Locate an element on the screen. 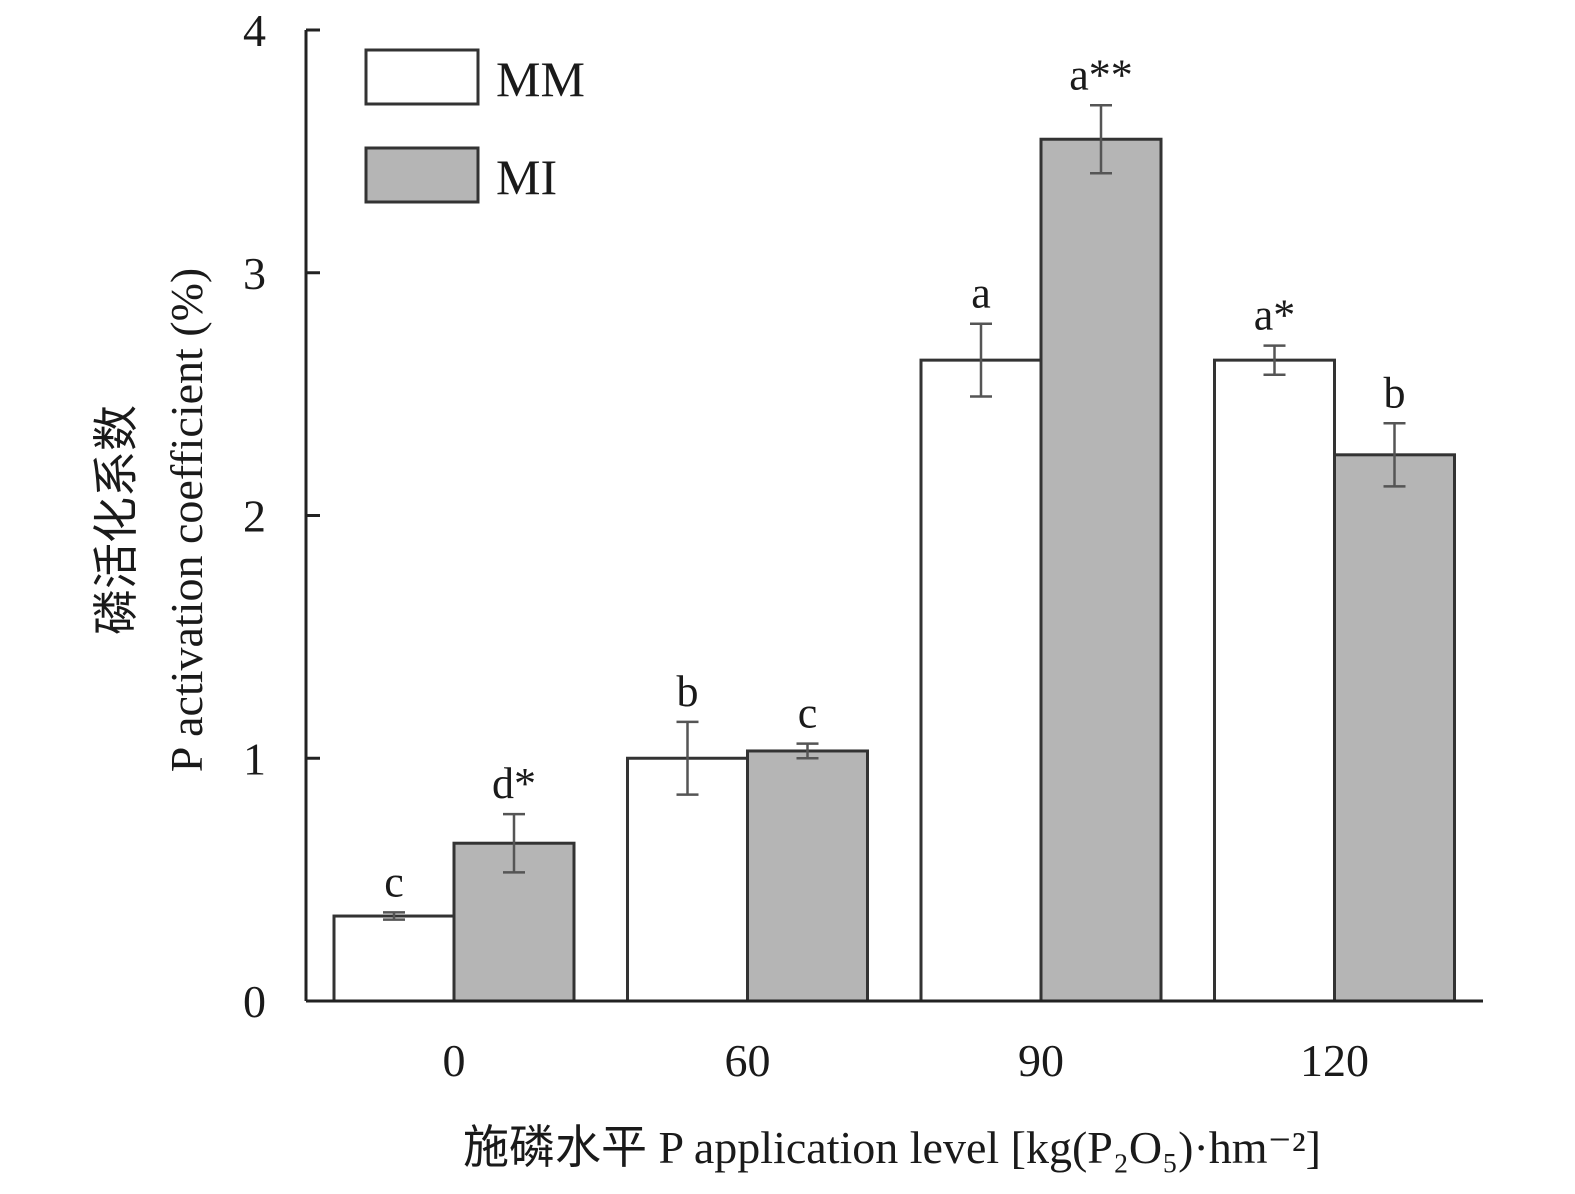 Image resolution: width=1575 pixels, height=1194 pixels. x-tick-label: 90 is located at coordinates (1041, 1060).